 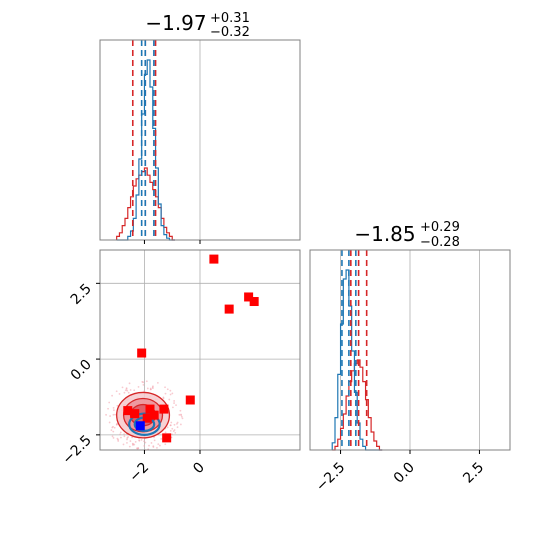 What do you see at coordinates (230, 18) in the screenshot?
I see `title-p1-plus: +0.31` at bounding box center [230, 18].